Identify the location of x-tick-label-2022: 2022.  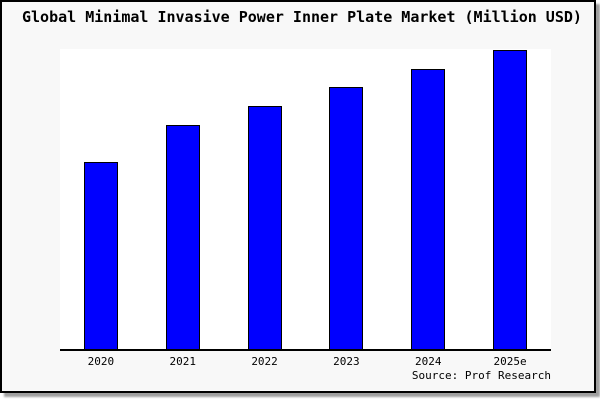
(264, 361).